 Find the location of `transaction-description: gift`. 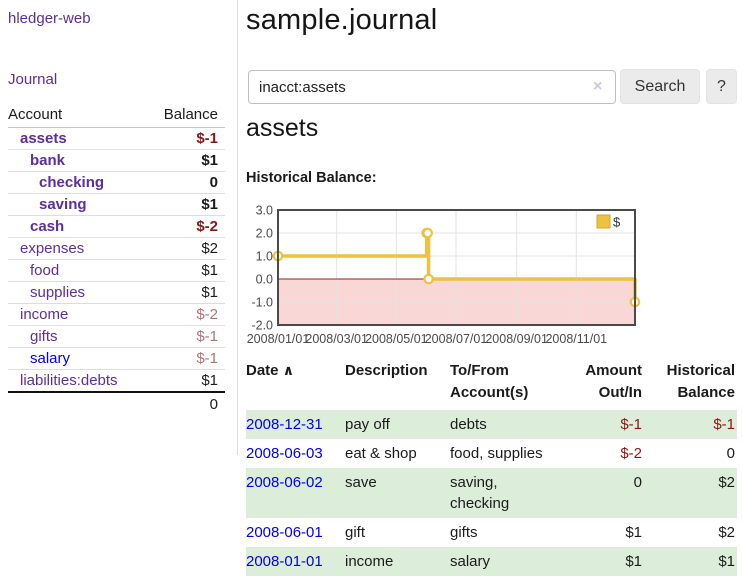

transaction-description: gift is located at coordinates (355, 532).